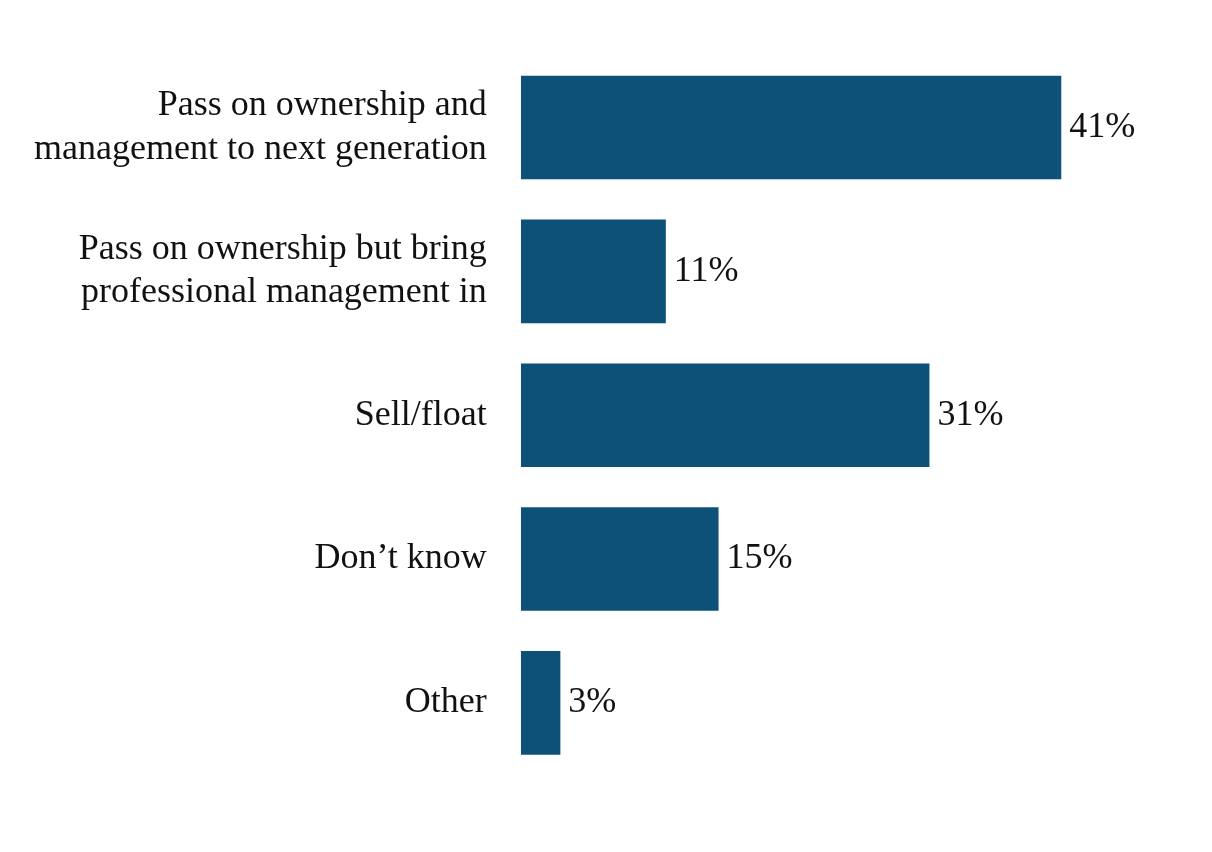 The height and width of the screenshot is (852, 1212). What do you see at coordinates (1102, 124) in the screenshot?
I see `data-label: 41%` at bounding box center [1102, 124].